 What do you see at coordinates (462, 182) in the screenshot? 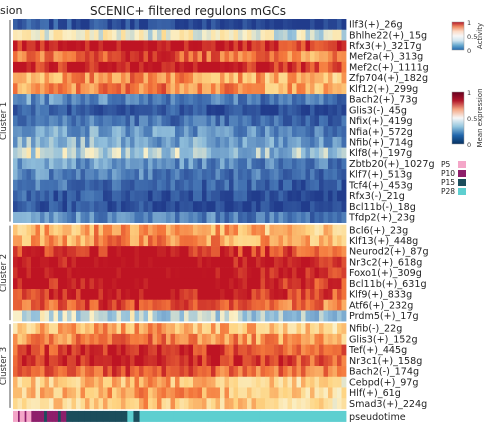
I see `stage-swatch` at bounding box center [462, 182].